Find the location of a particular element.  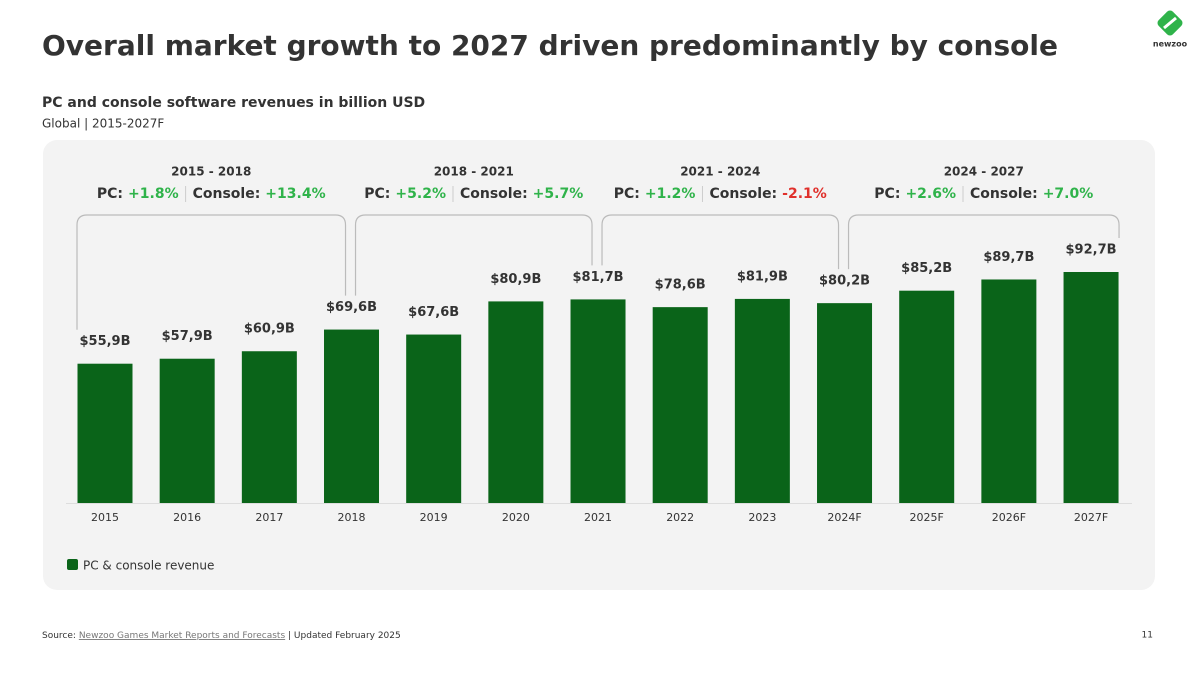

value-label: $80,9B is located at coordinates (515, 279).